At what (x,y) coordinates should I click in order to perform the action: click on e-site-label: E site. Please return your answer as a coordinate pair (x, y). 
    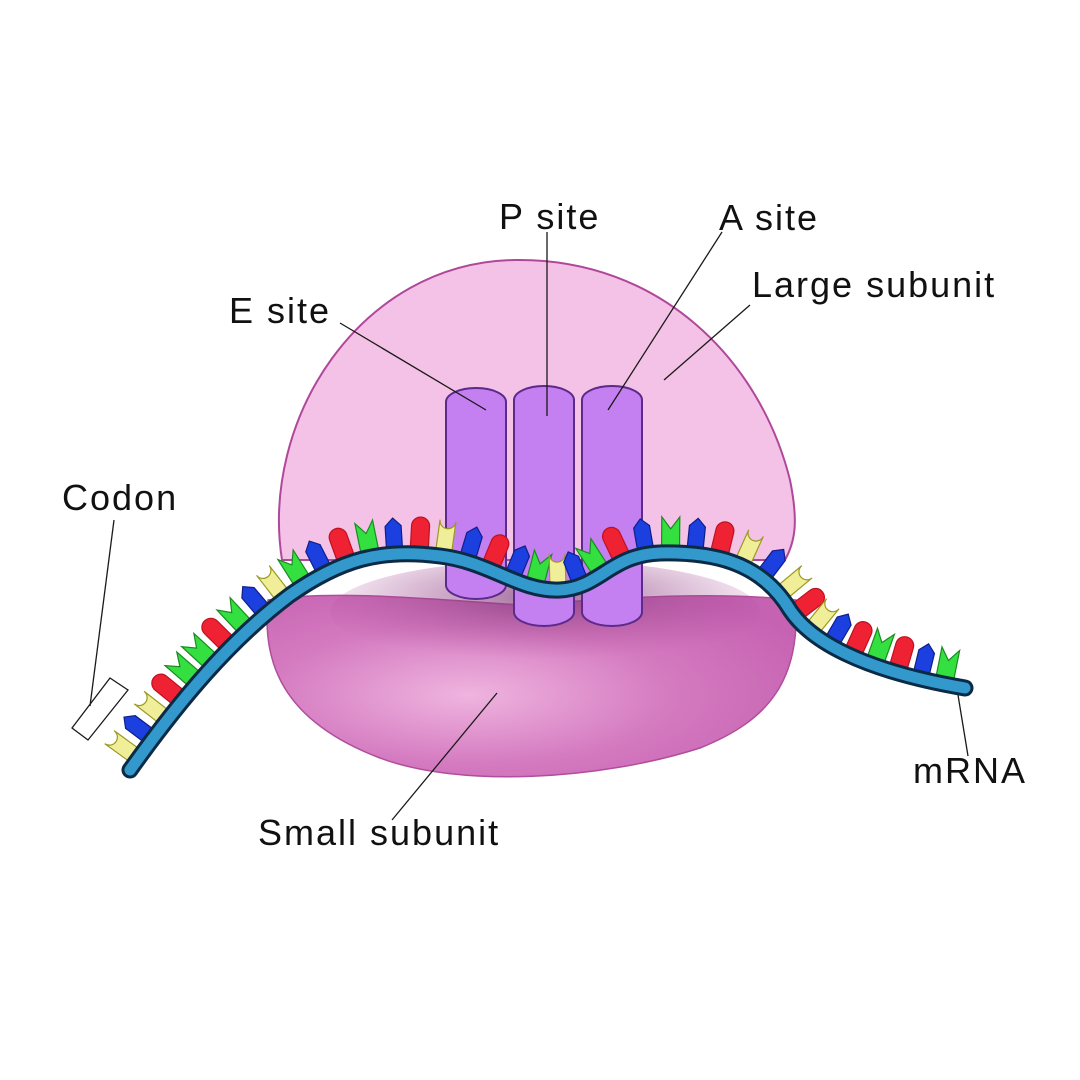
    Looking at the image, I should click on (280, 310).